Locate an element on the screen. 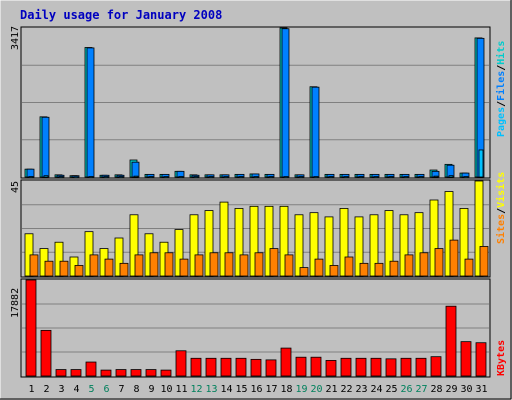  day-label: 6 is located at coordinates (106, 389).